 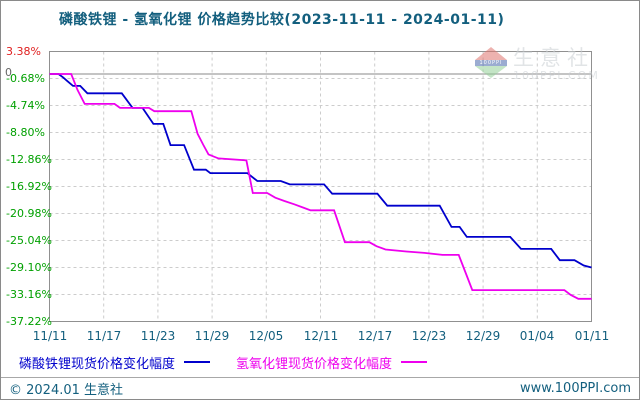 I want to click on y-tick-label: -25.04%, so click(x=29, y=240).